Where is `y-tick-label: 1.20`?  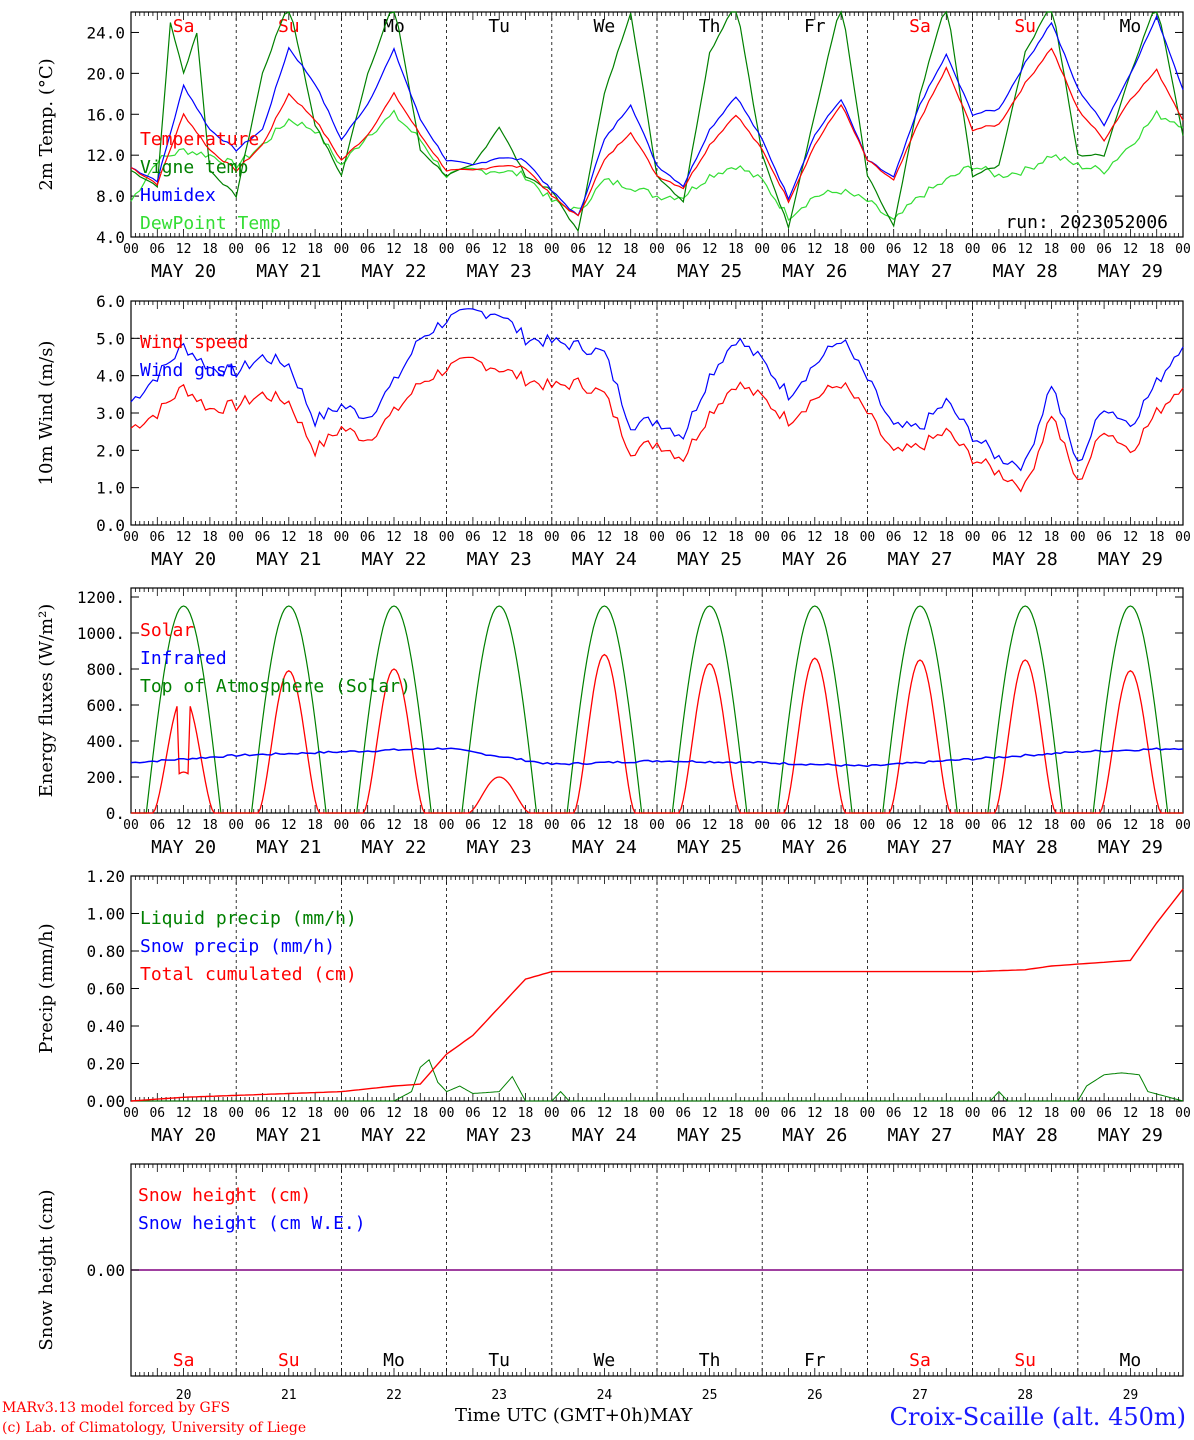
y-tick-label: 1.20 is located at coordinates (105, 876).